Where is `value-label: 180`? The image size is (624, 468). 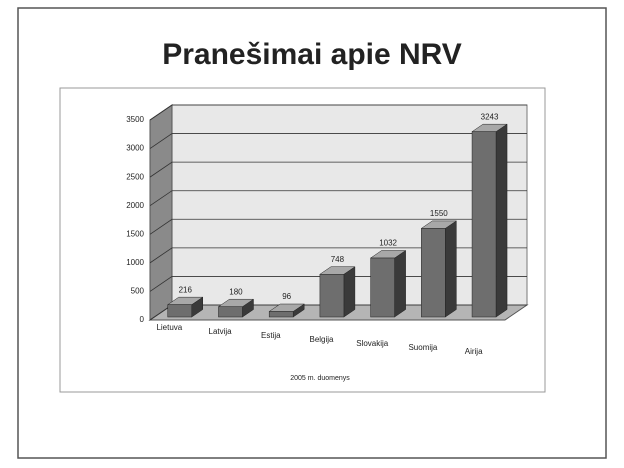
value-label: 180 is located at coordinates (236, 291).